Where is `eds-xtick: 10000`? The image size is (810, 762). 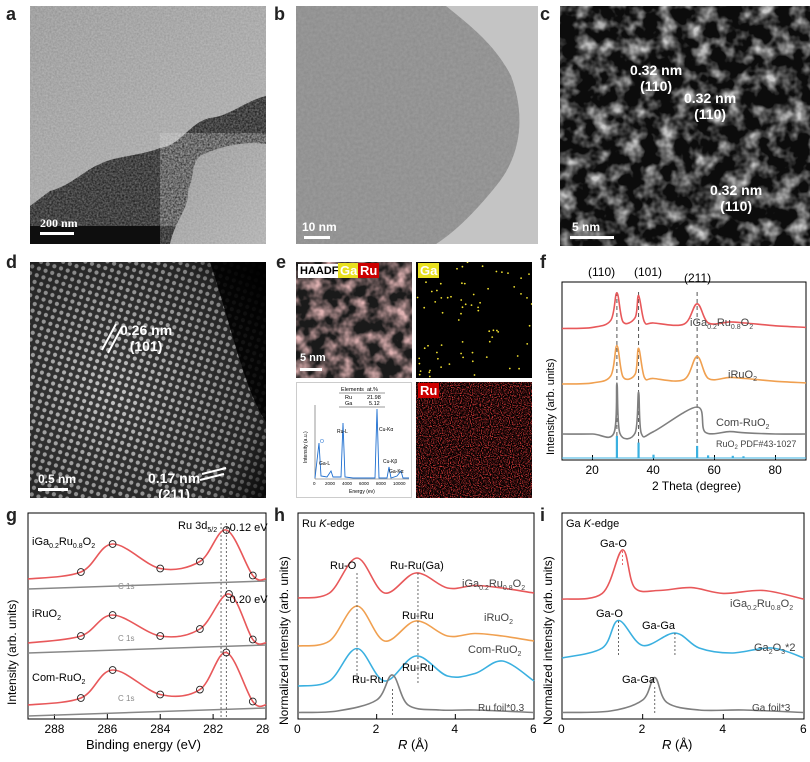 eds-xtick: 10000 is located at coordinates (399, 483).